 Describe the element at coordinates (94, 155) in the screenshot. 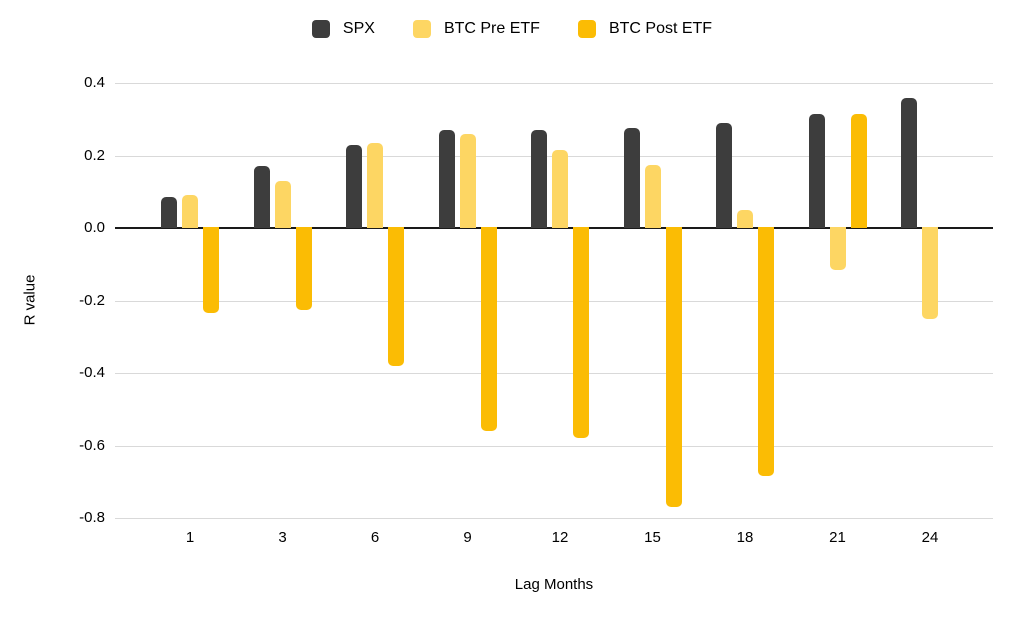

I see `y-tick-label: 0.2` at that location.